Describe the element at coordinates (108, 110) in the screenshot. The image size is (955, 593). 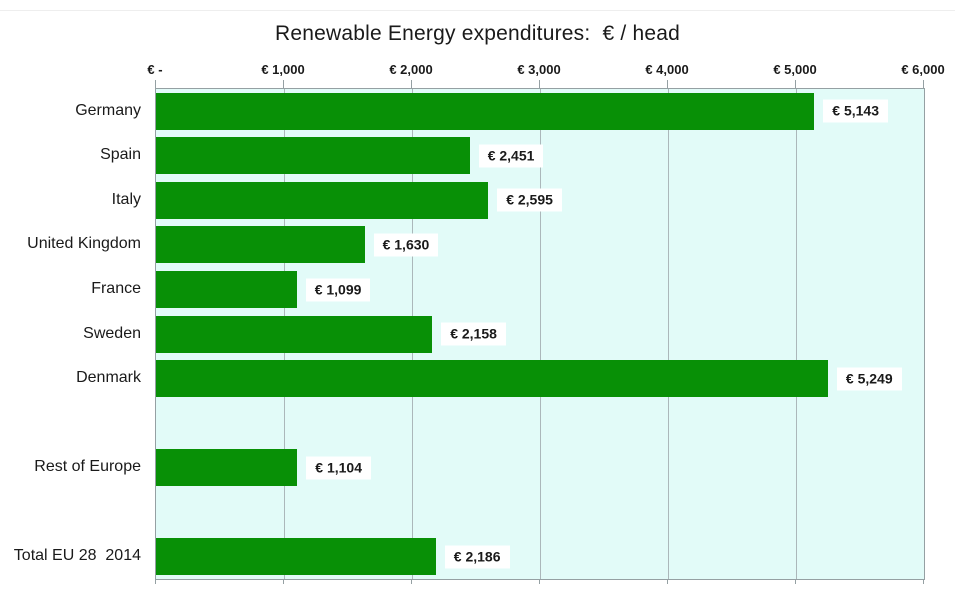
I see `category-label: Germany` at that location.